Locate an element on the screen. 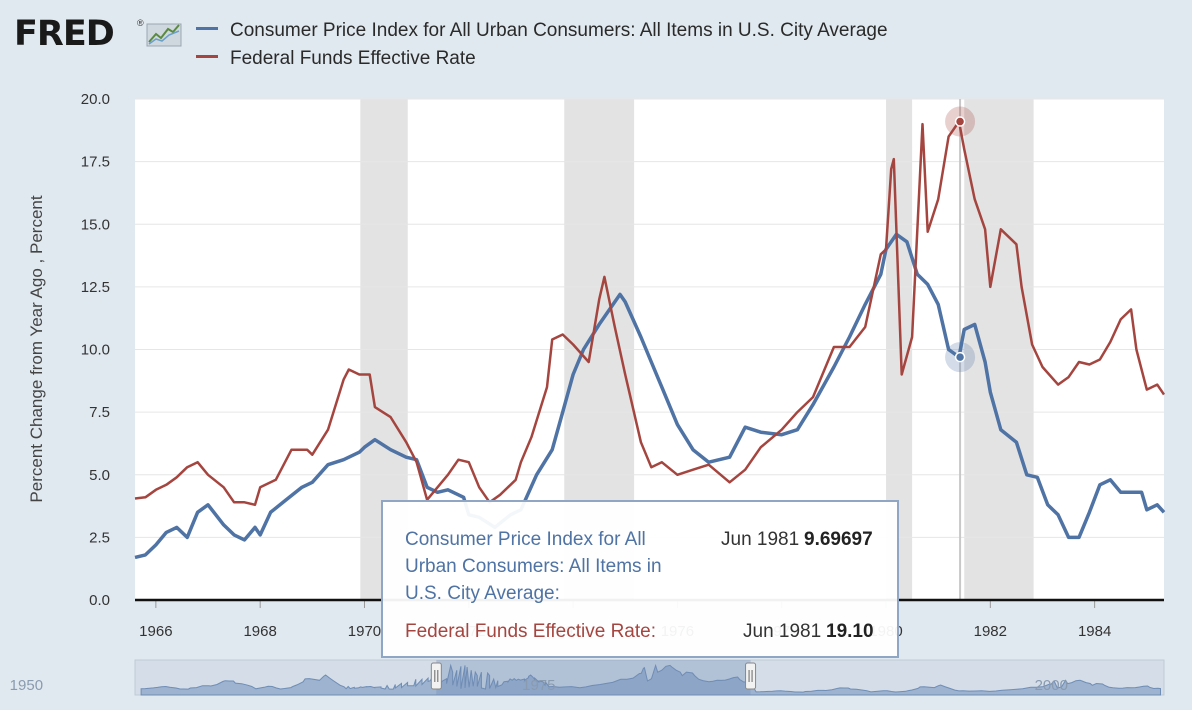  navigator-series-area is located at coordinates (650, 679).